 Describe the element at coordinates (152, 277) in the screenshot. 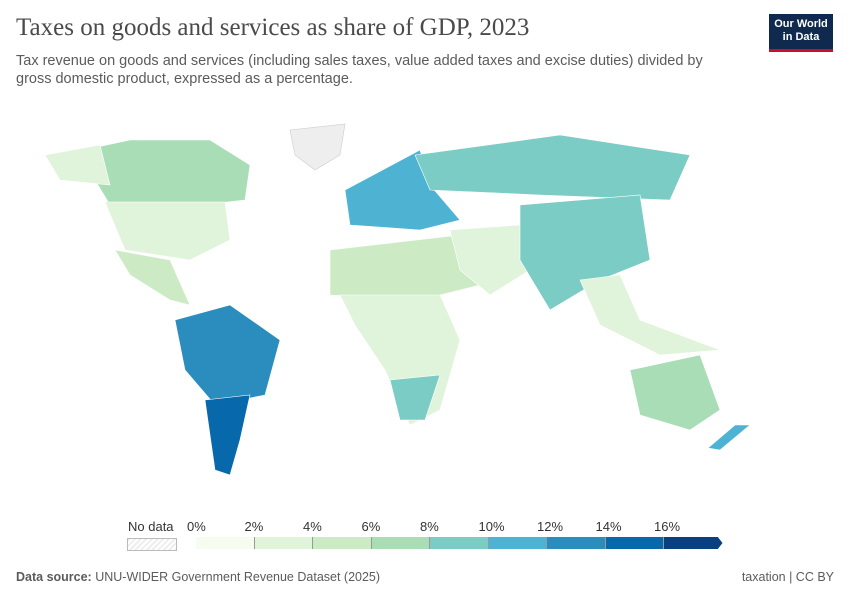

I see `mexico-central-america` at that location.